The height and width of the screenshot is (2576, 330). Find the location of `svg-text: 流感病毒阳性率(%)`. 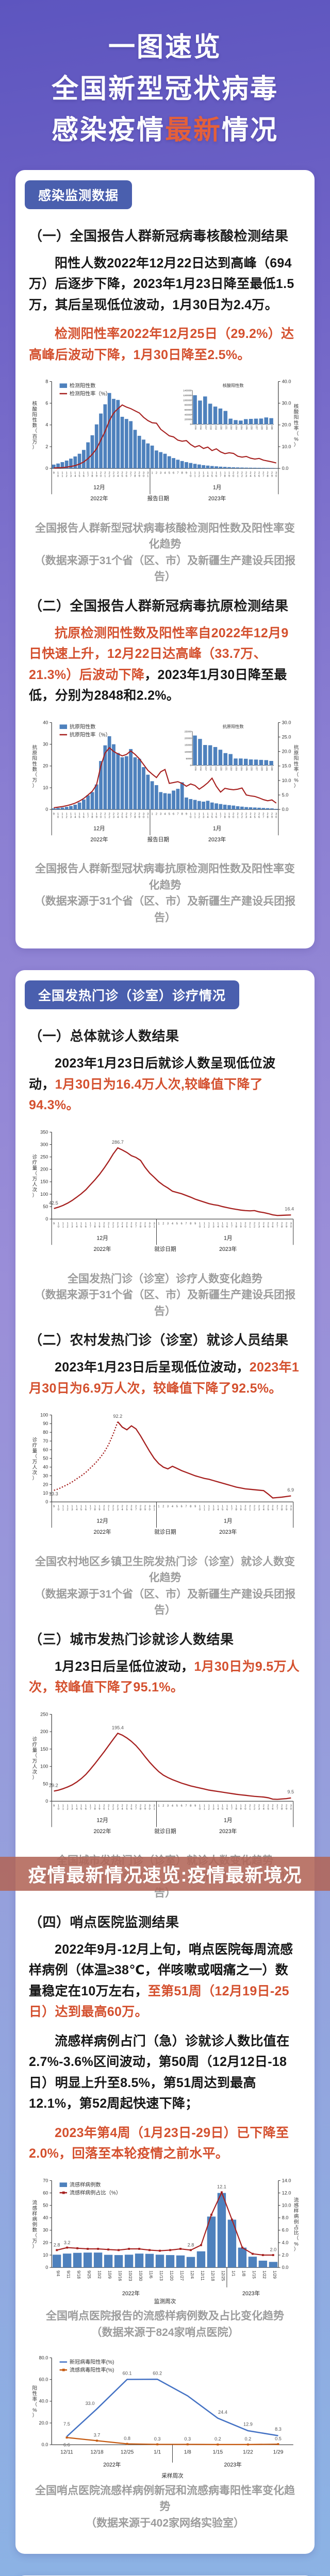

svg-text: 流感病毒阳性率(%) is located at coordinates (92, 2370).